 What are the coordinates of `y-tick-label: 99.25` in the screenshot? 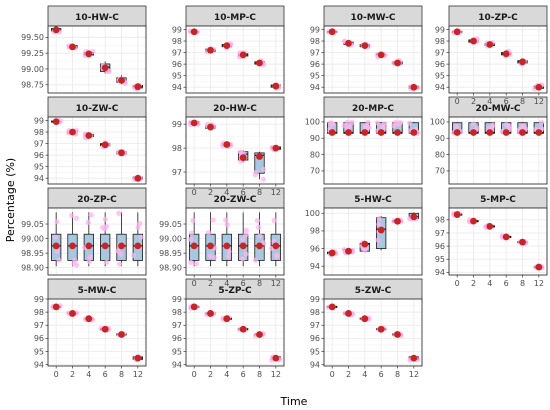 It's located at (32, 53).